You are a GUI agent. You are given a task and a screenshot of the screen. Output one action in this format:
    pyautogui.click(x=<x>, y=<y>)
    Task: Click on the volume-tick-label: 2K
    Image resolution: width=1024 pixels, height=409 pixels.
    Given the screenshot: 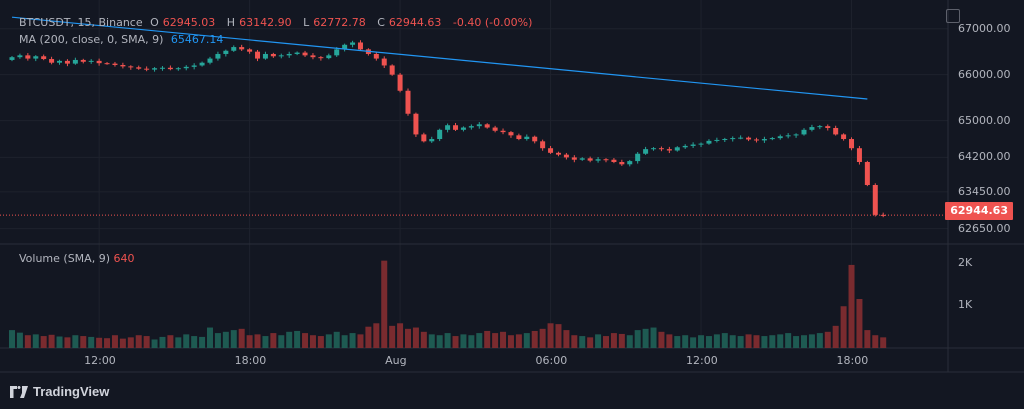 What is the action you would take?
    pyautogui.click(x=965, y=262)
    